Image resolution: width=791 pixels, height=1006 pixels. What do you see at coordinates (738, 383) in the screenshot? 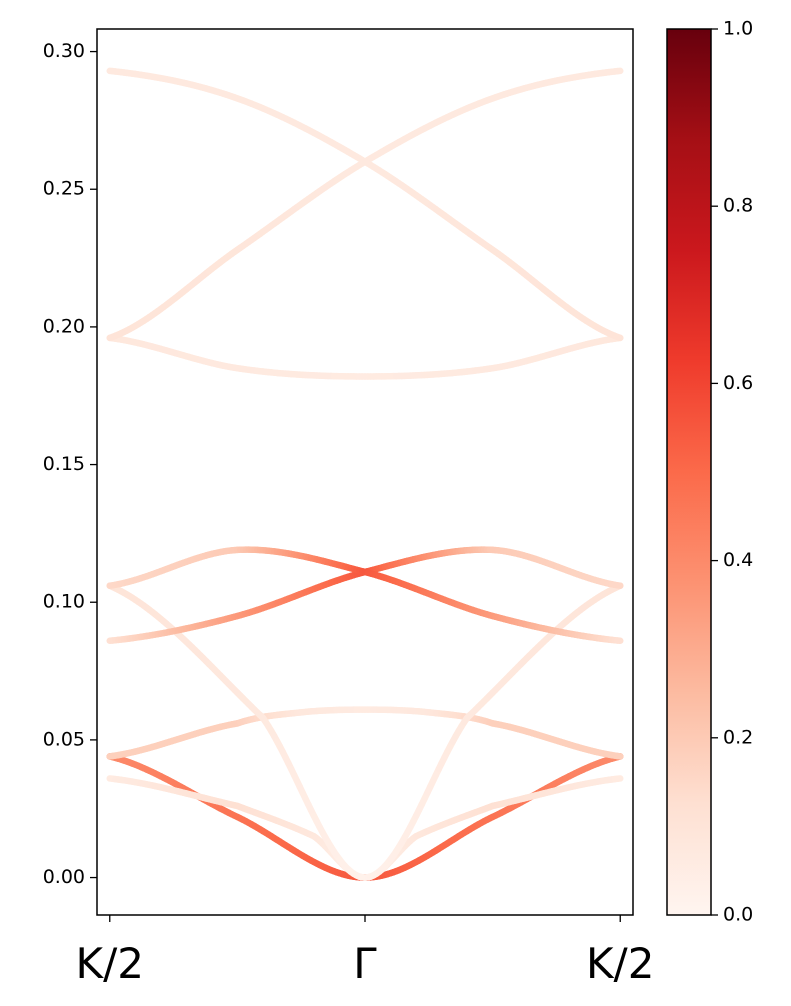
I see `colorbar-tick-label: 0.6` at bounding box center [738, 383].